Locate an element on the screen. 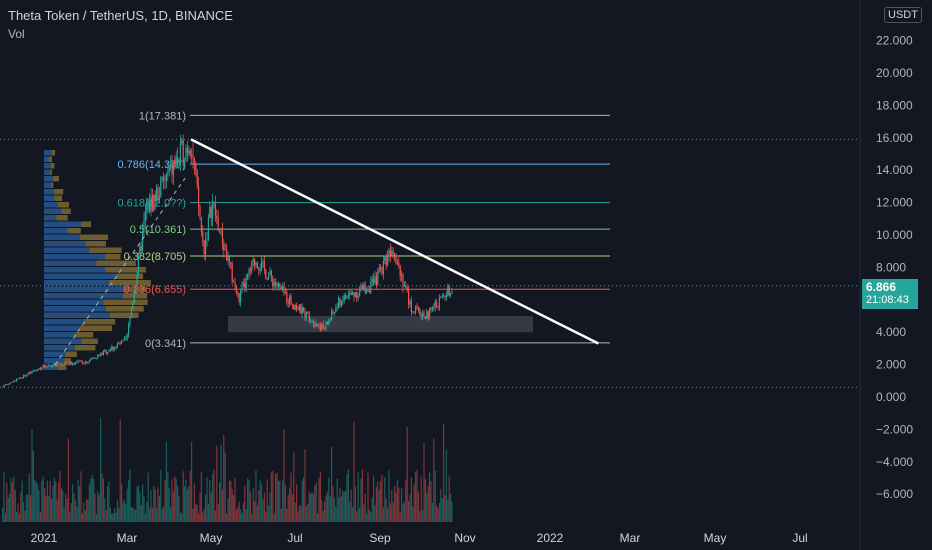 Image resolution: width=932 pixels, height=550 pixels. currency-unit-button: USDT is located at coordinates (903, 15).